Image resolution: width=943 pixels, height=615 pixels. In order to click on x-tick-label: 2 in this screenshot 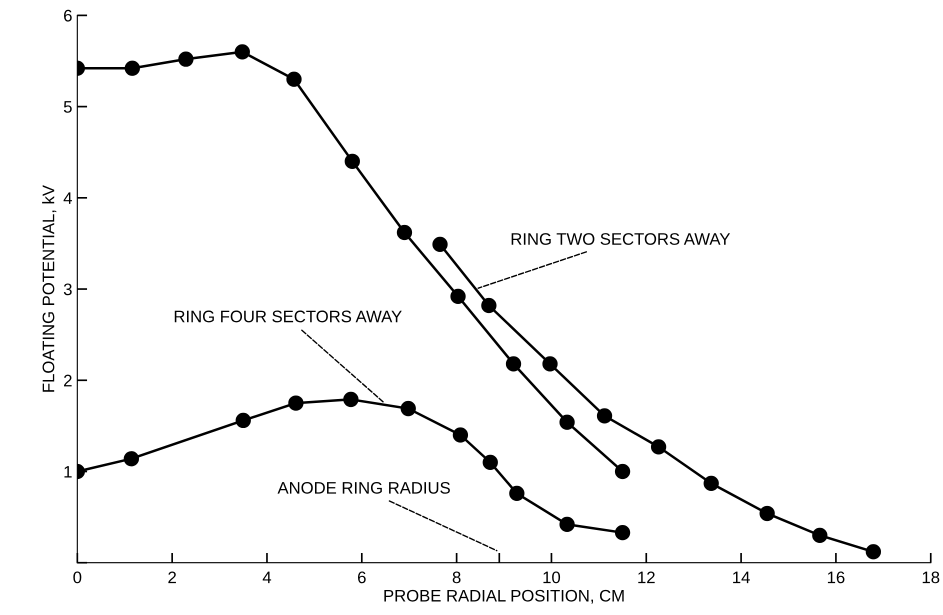, I will do `click(172, 578)`.